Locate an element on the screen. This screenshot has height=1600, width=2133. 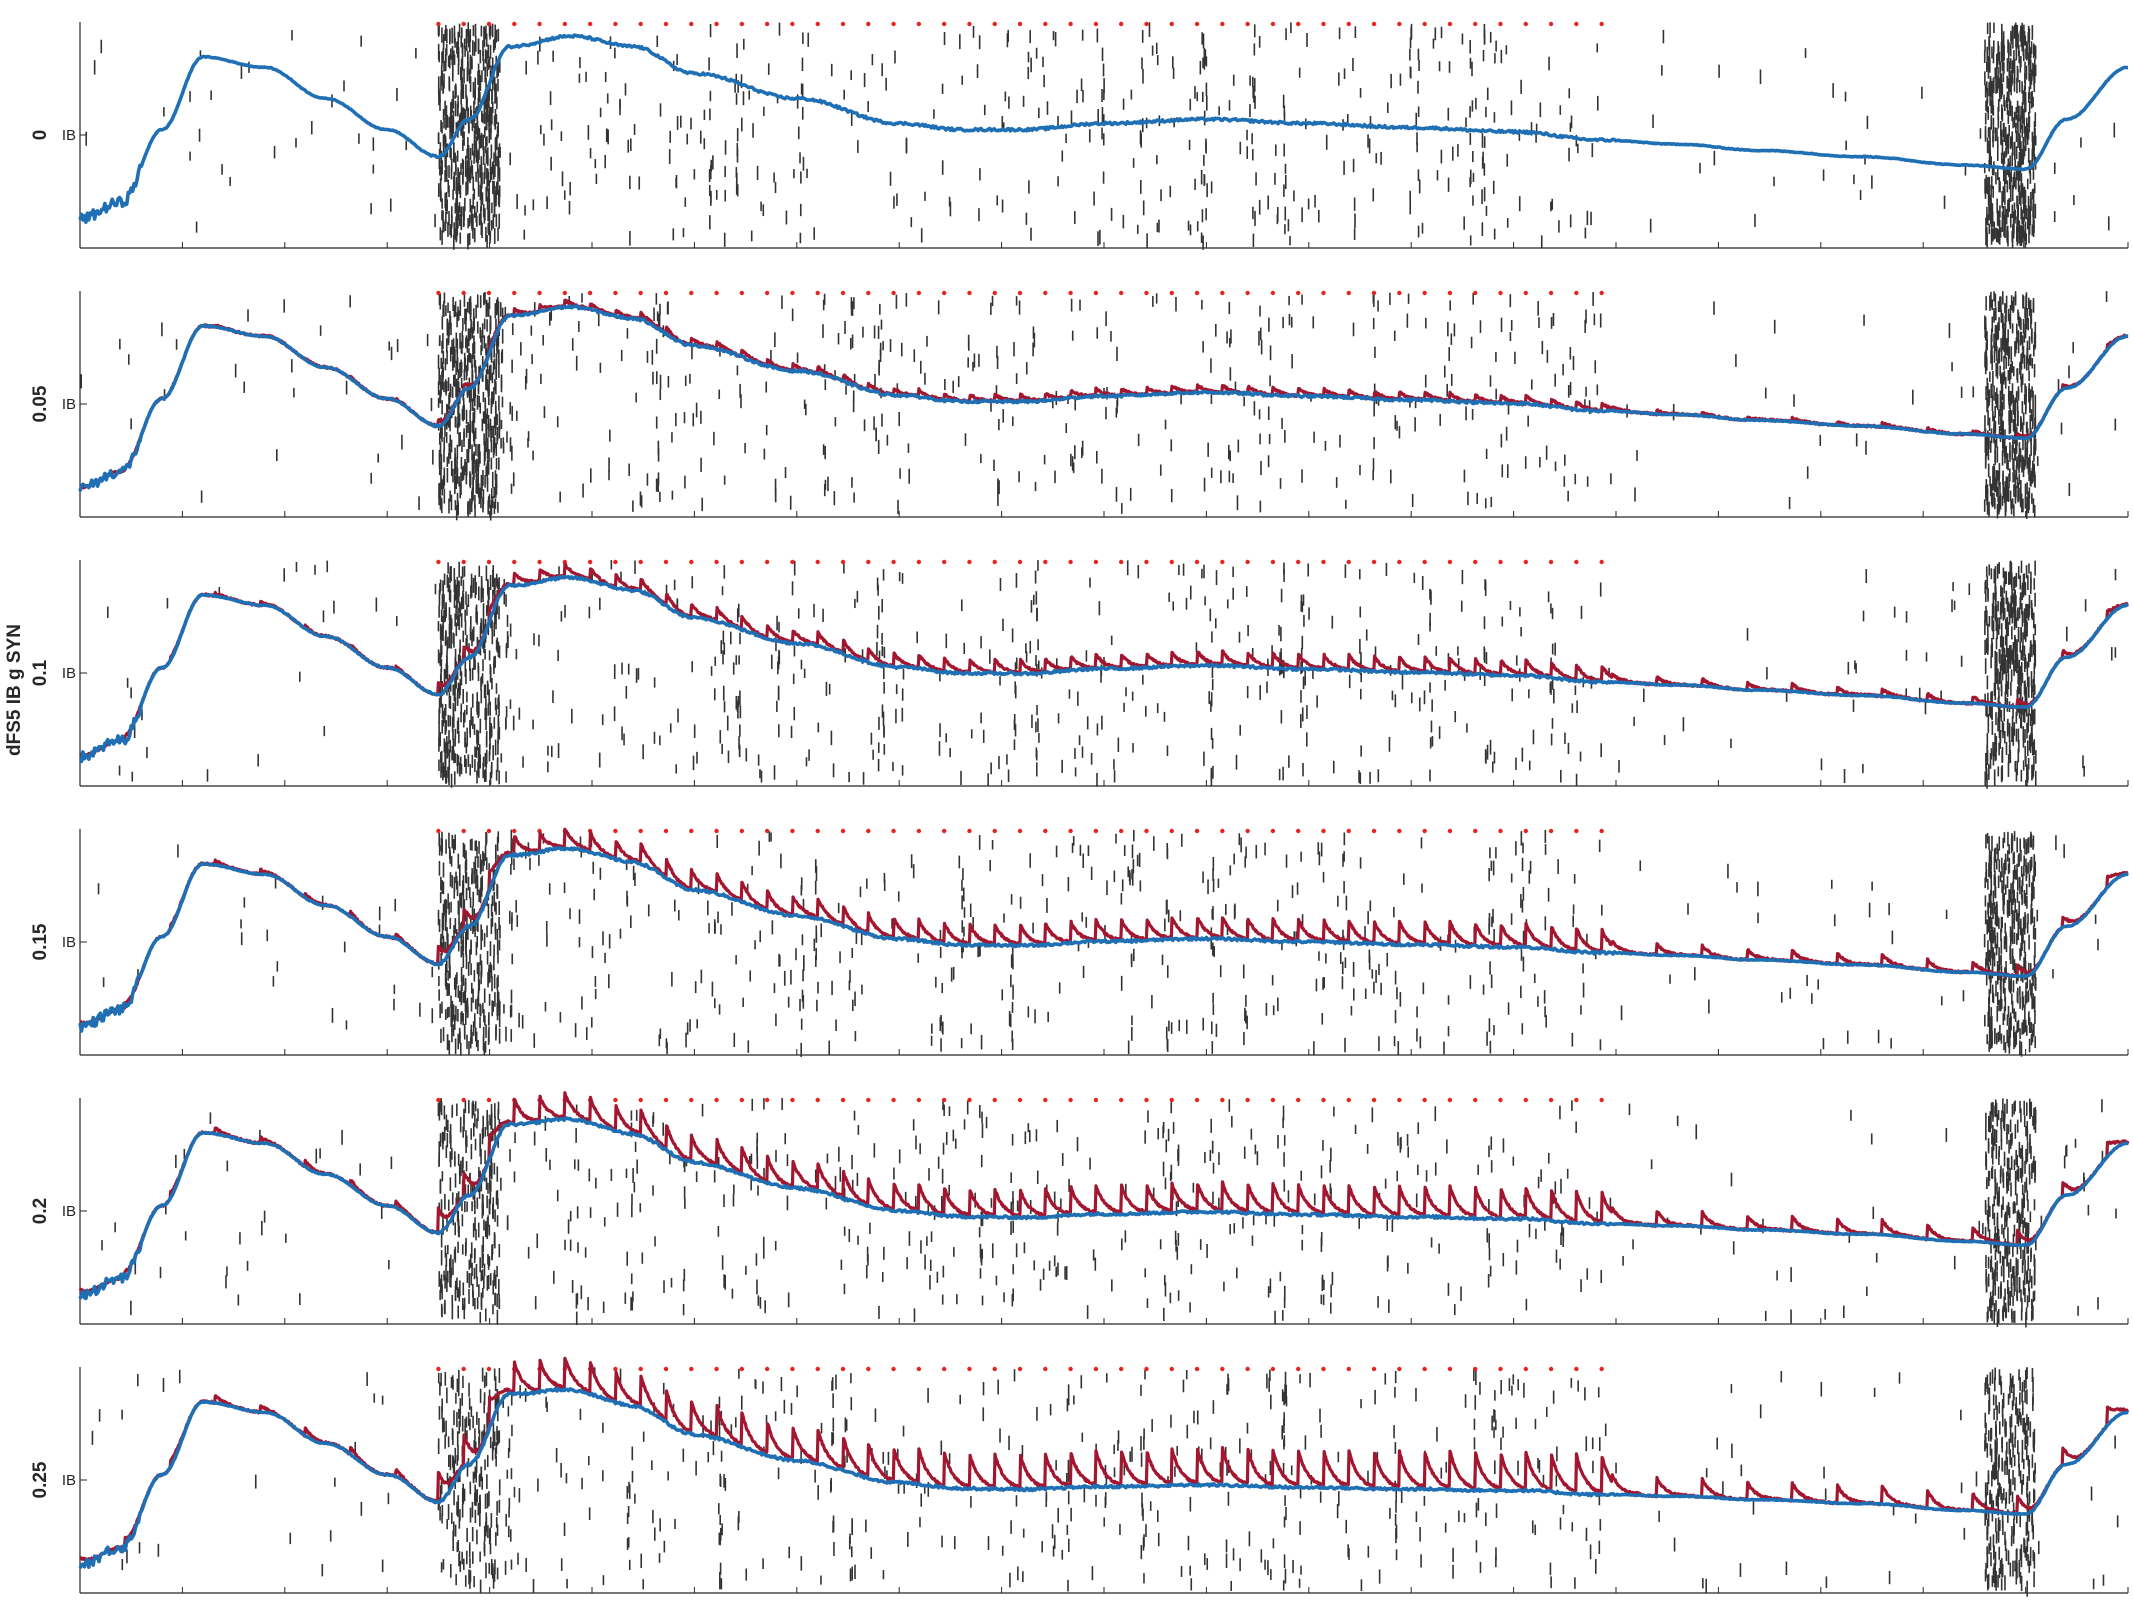
modulated-trace-line is located at coordinates (1104, 394).